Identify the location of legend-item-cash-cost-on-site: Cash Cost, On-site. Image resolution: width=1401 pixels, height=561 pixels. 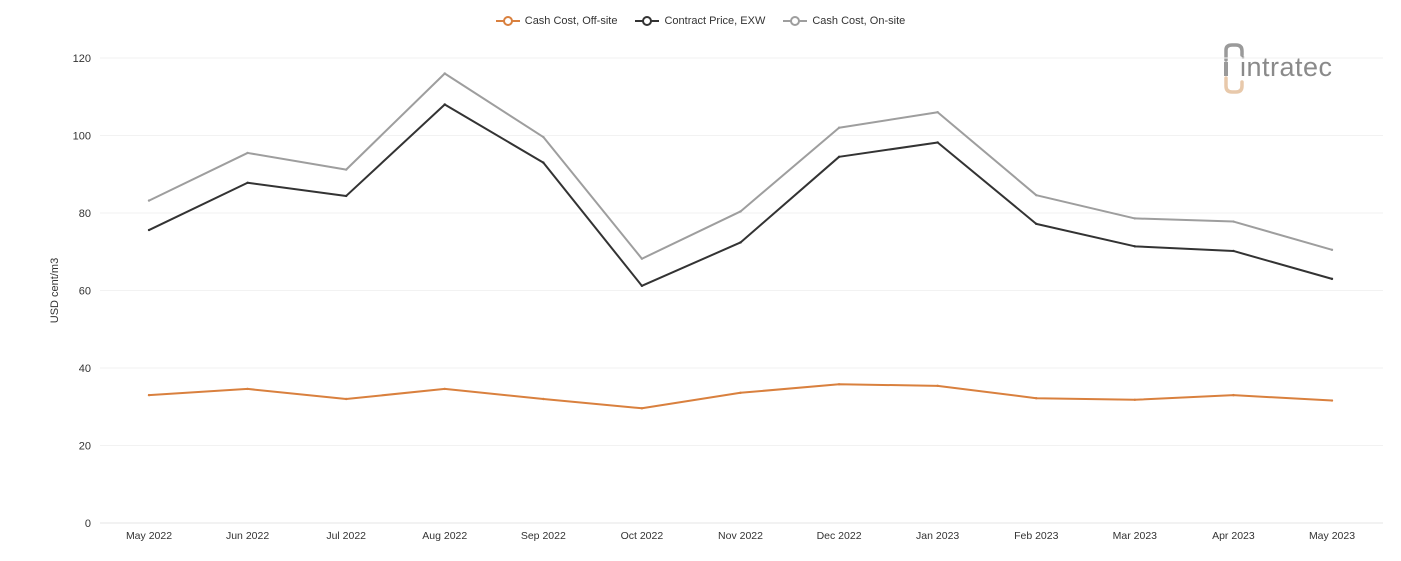
(844, 21).